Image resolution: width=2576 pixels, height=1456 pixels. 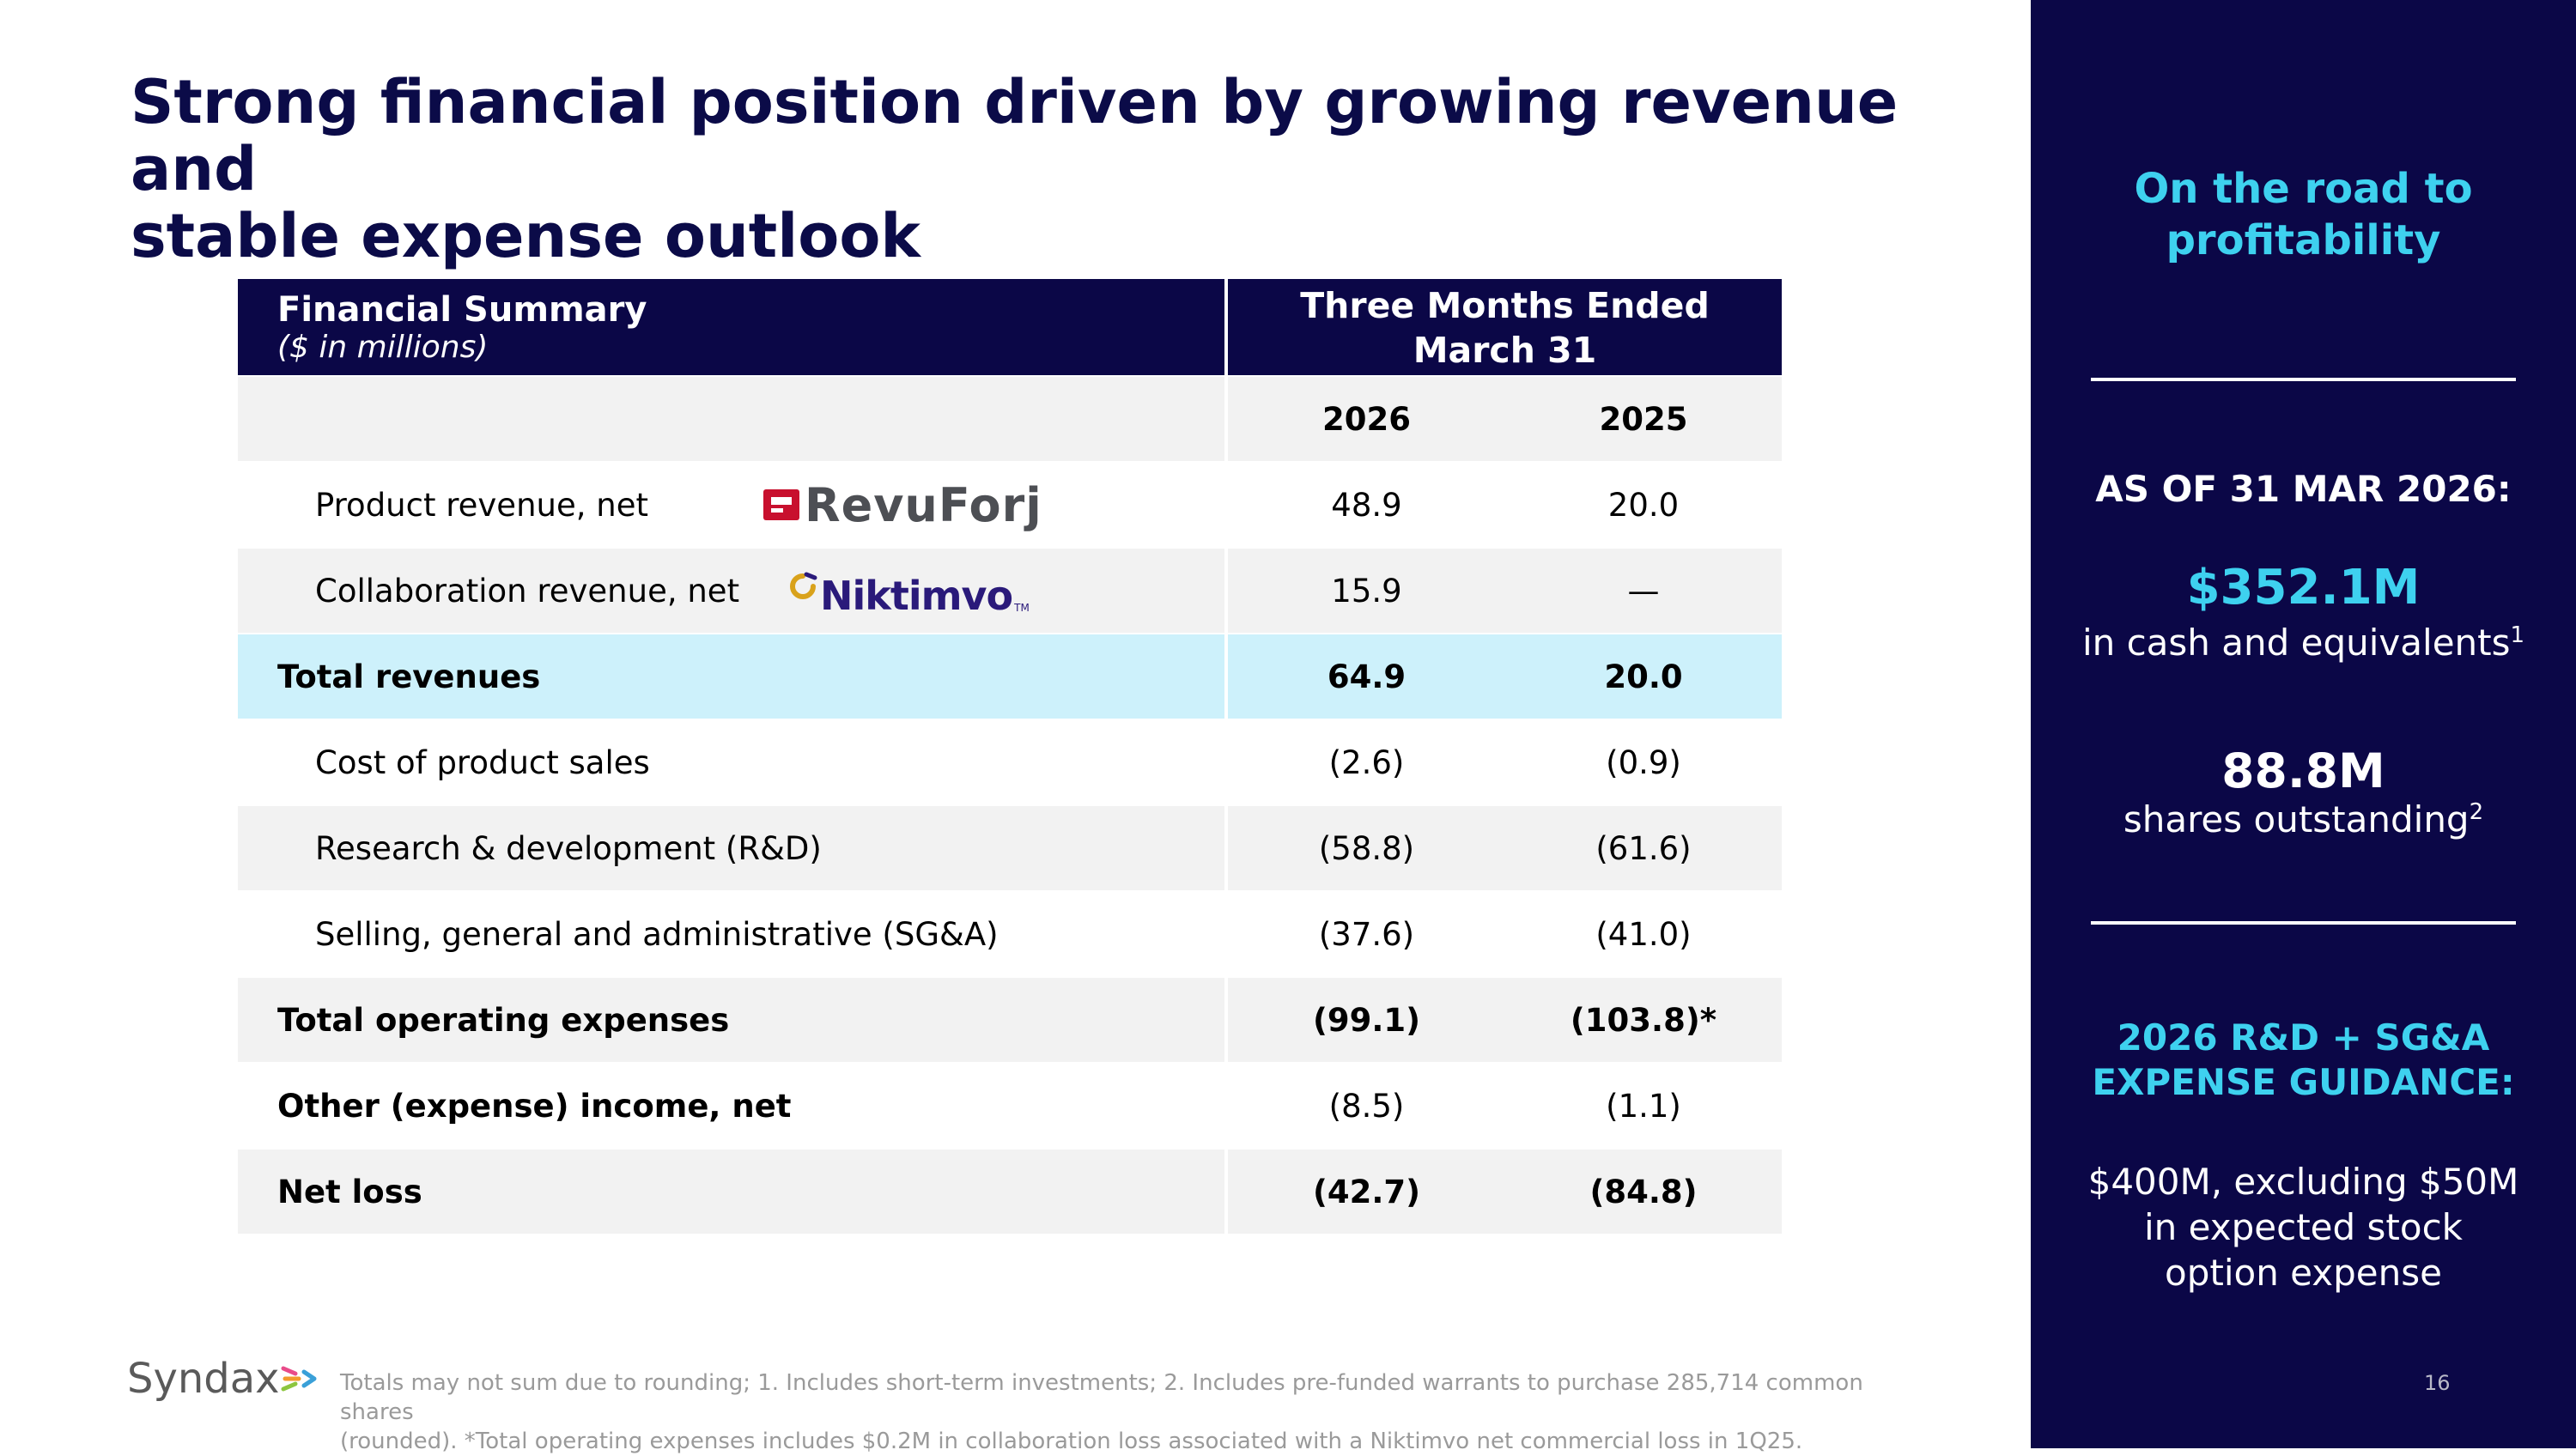 What do you see at coordinates (1367, 1191) in the screenshot?
I see `value-2026: (42.7)` at bounding box center [1367, 1191].